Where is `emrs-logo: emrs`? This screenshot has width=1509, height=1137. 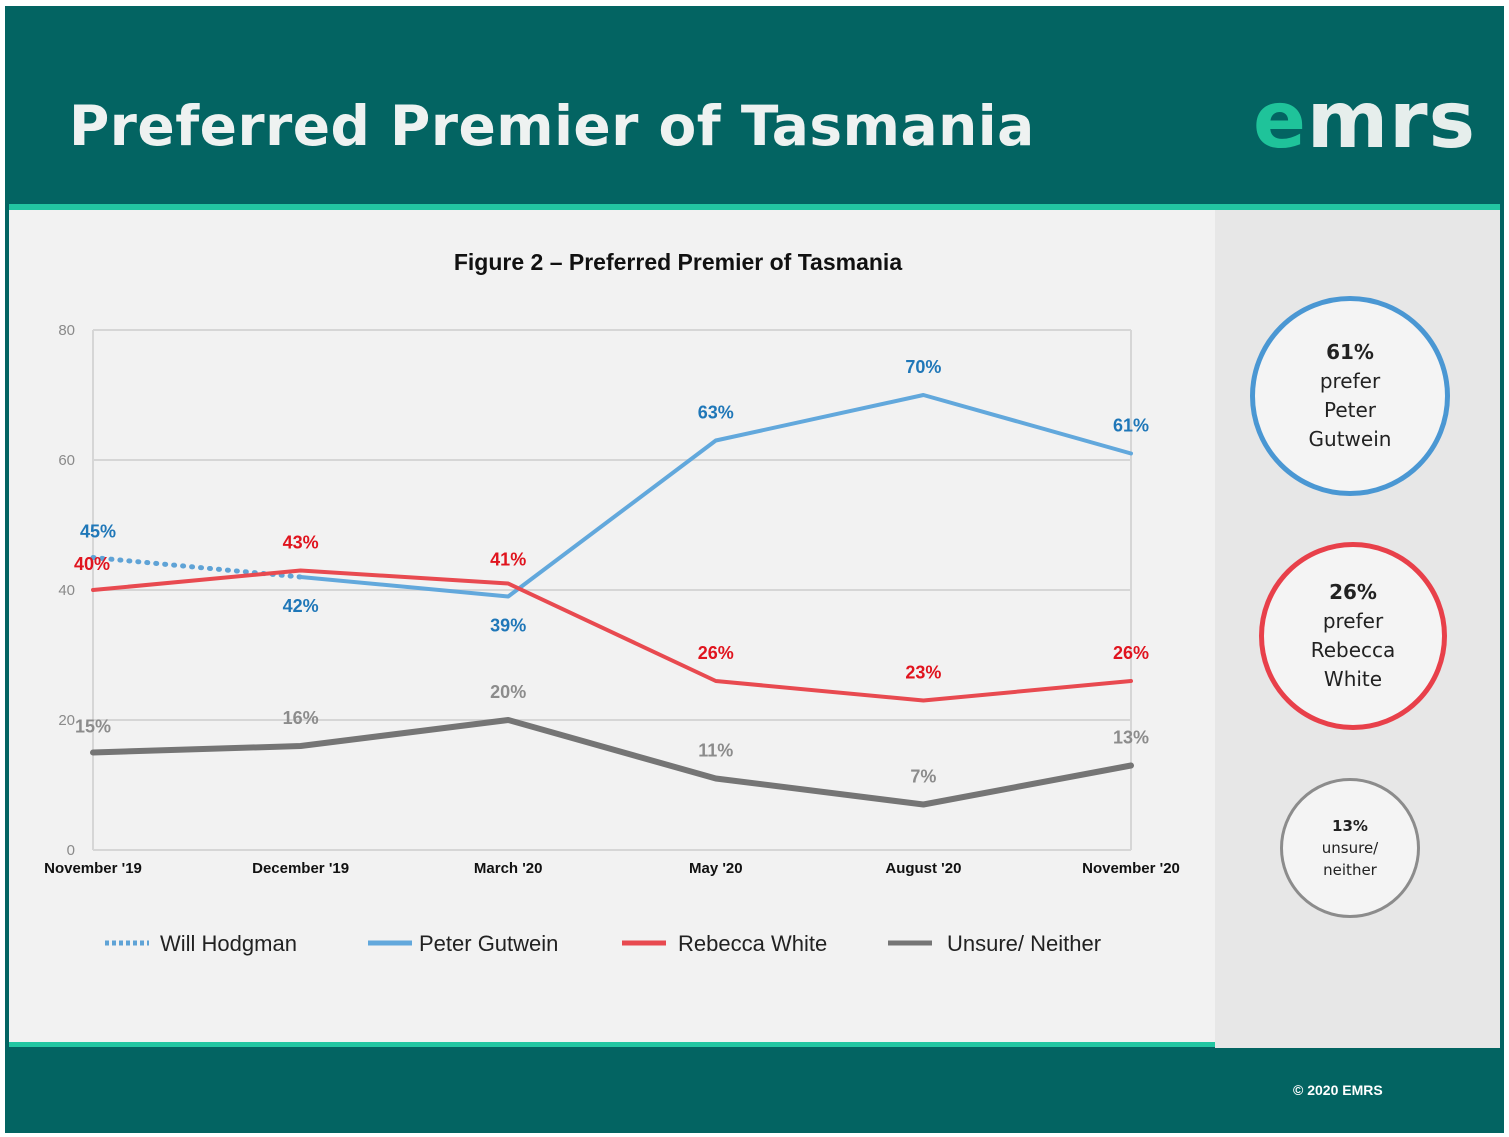 emrs-logo: emrs is located at coordinates (1364, 121).